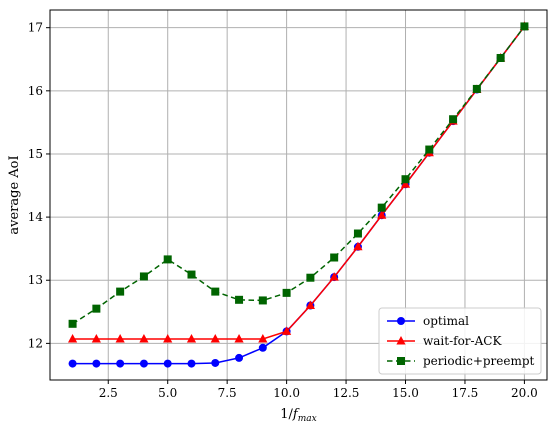  I want to click on x-tick-label: 10.0, so click(286, 393).